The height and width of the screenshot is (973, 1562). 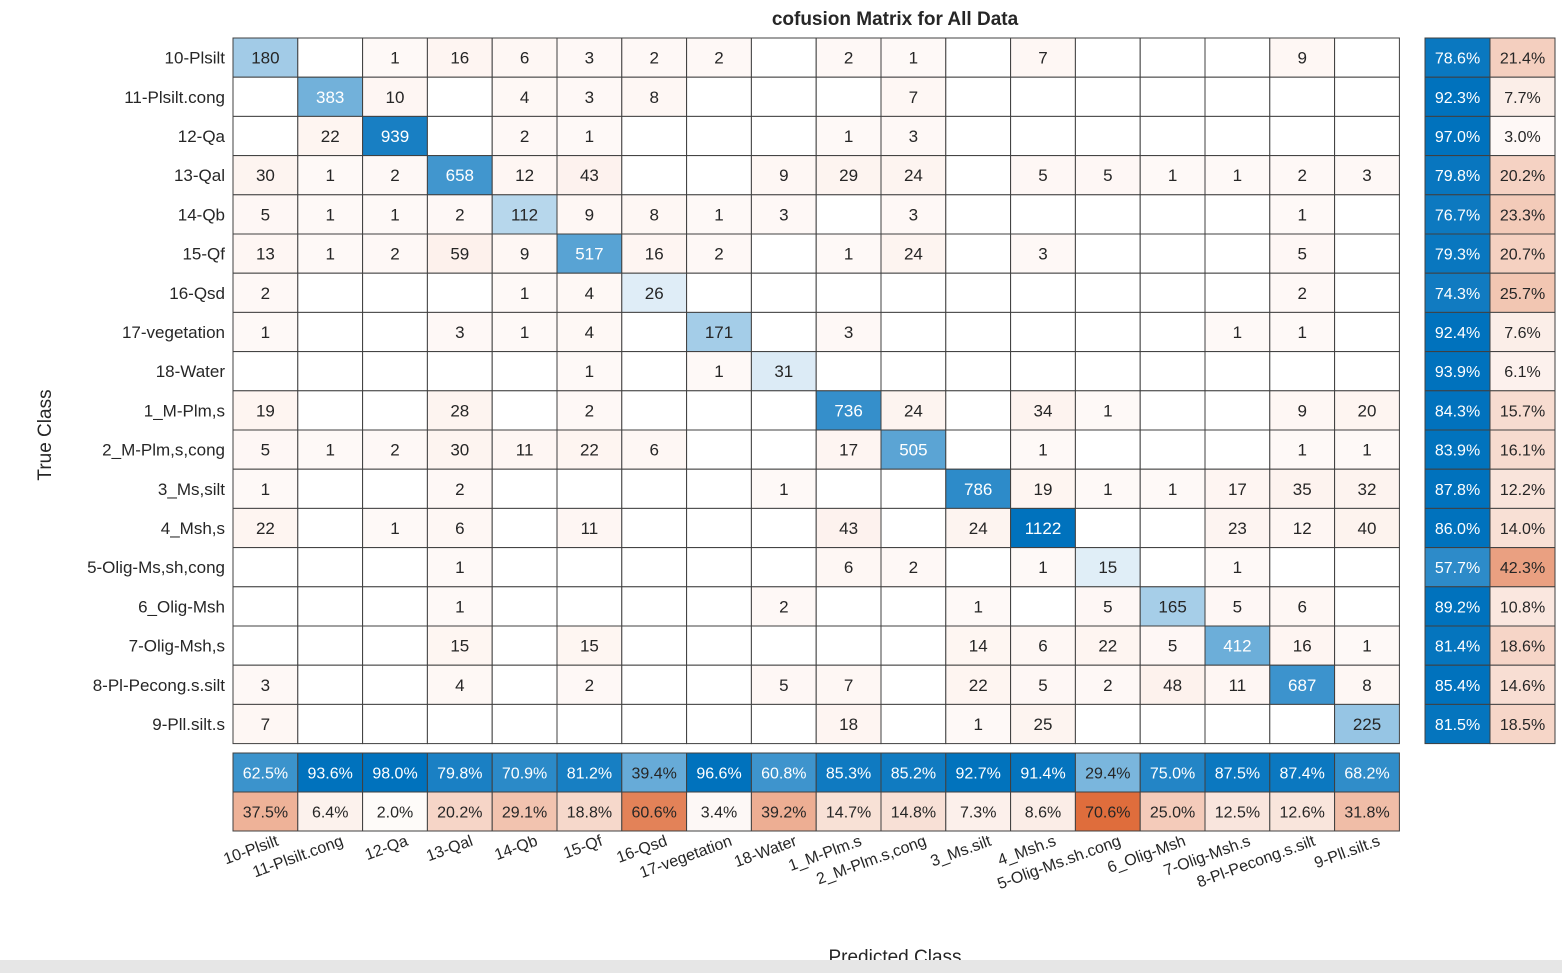 I want to click on column-summary-incorrect-value: 3.4%, so click(x=719, y=813).